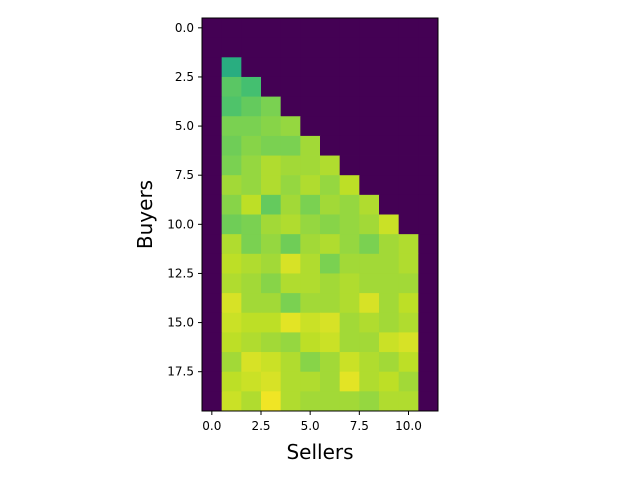 Image resolution: width=640 pixels, height=480 pixels. I want to click on x-tick-label: 5.0, so click(310, 426).